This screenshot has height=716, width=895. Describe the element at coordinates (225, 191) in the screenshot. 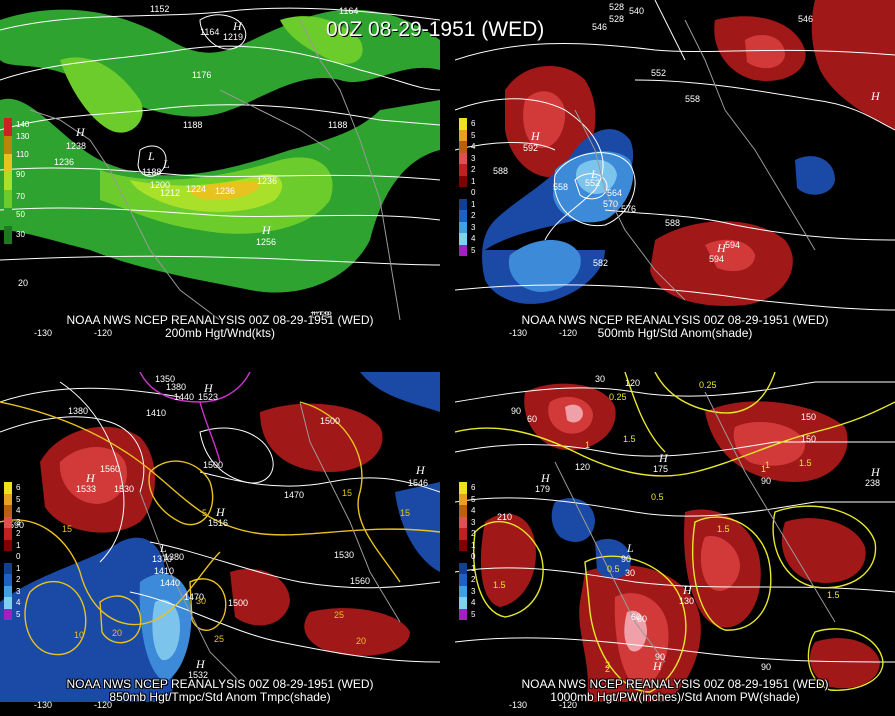

I see `contour-label: 1236` at that location.